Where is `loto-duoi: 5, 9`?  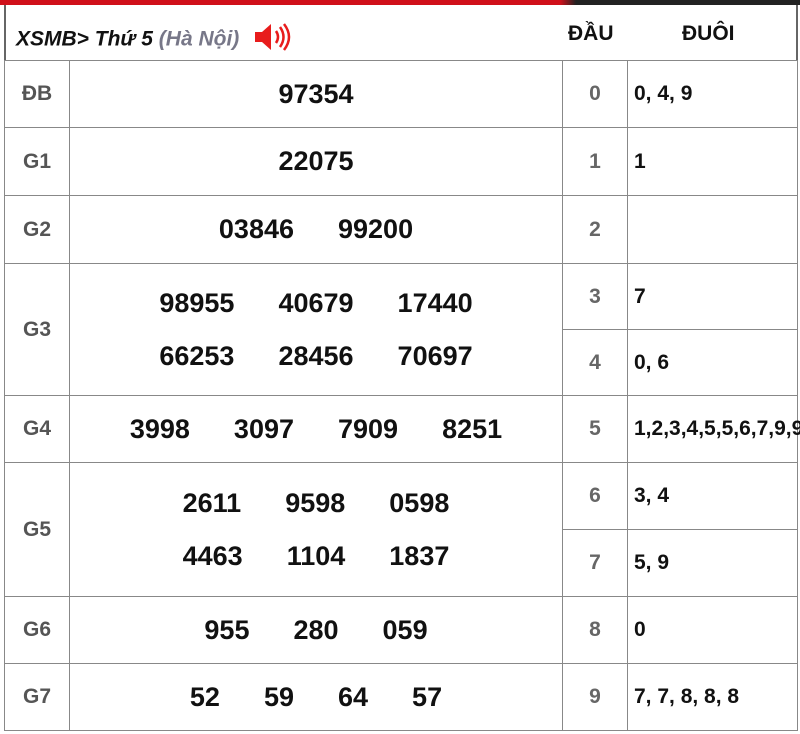 loto-duoi: 5, 9 is located at coordinates (712, 563).